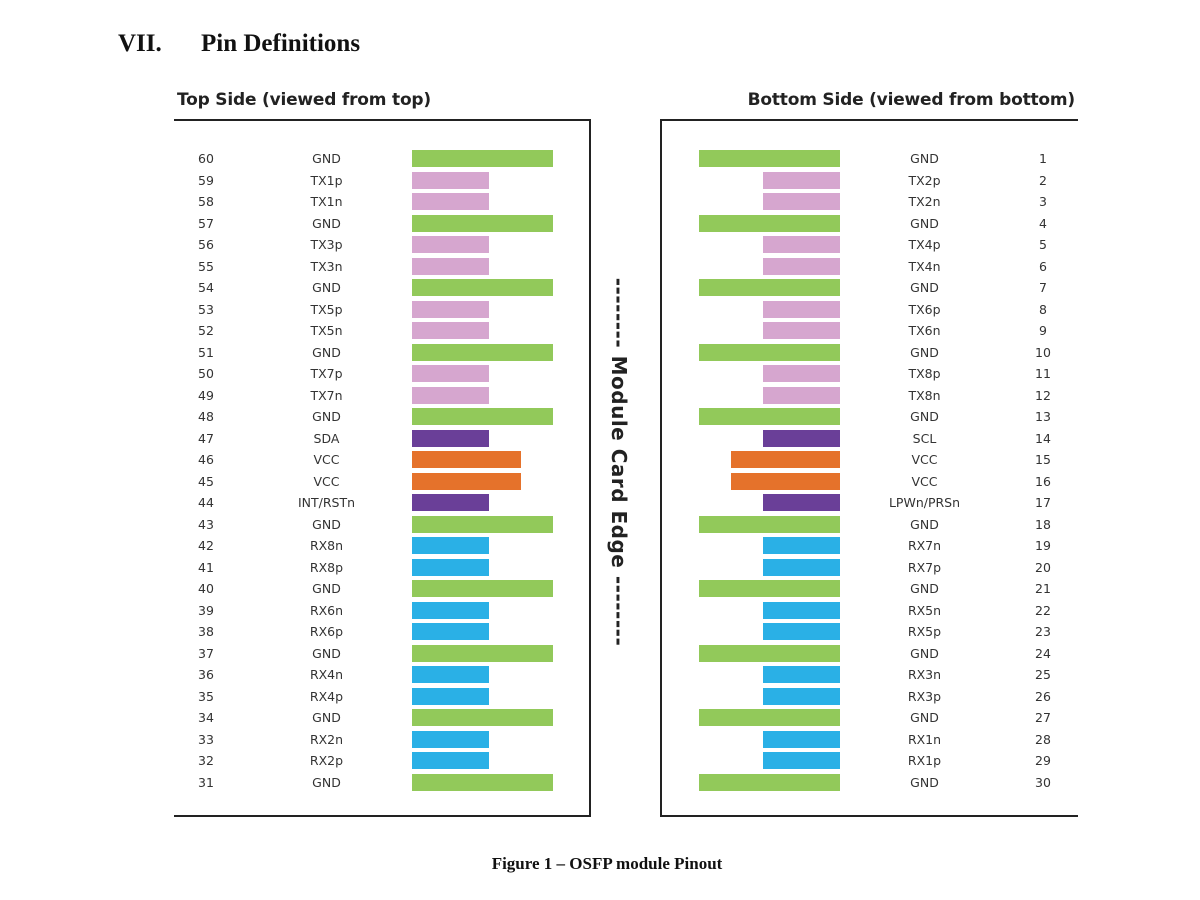  What do you see at coordinates (870, 353) in the screenshot?
I see `pin-row: 10 GND` at bounding box center [870, 353].